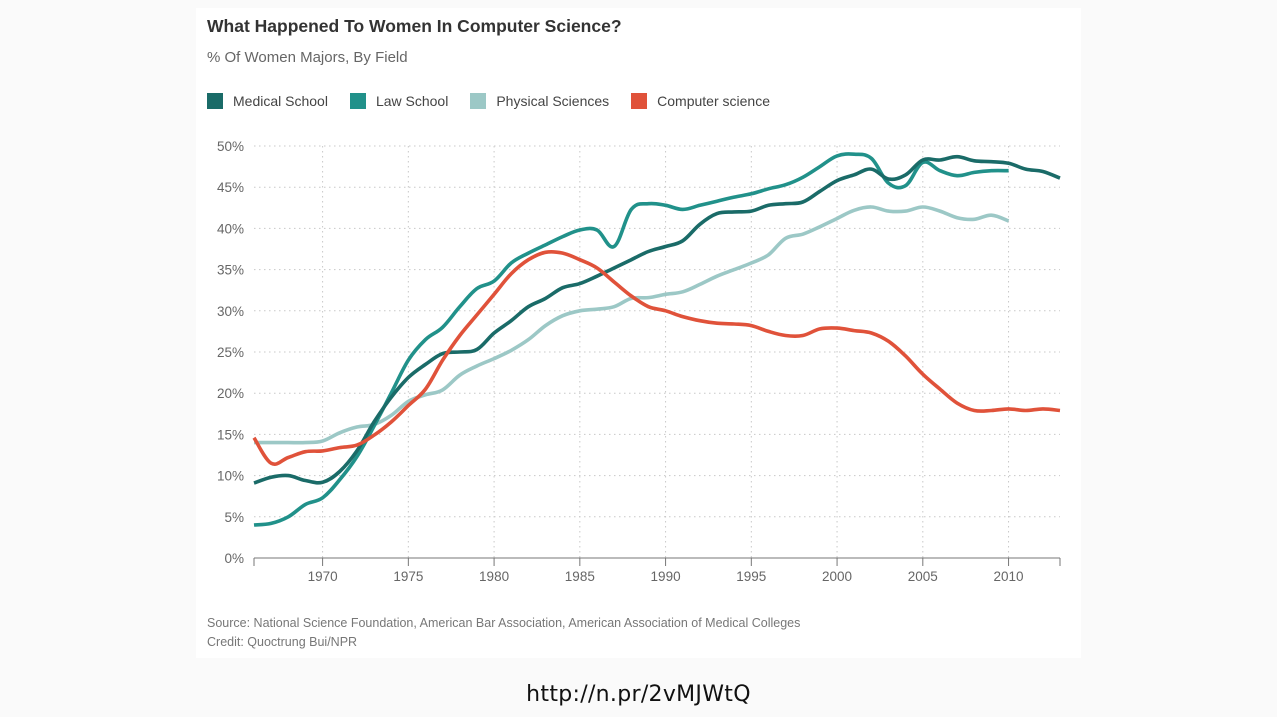 This screenshot has height=717, width=1277. I want to click on x-tick-label-1985: 1985, so click(580, 576).